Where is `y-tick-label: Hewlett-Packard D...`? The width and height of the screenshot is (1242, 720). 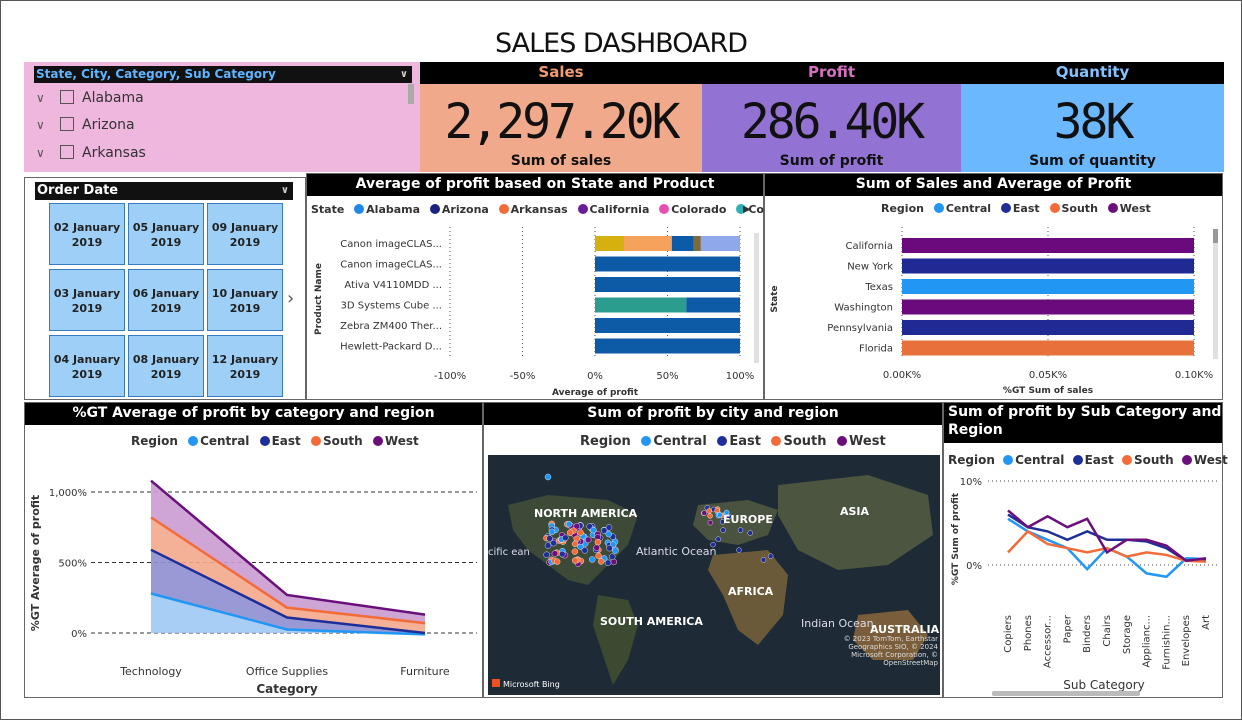 y-tick-label: Hewlett-Packard D... is located at coordinates (391, 347).